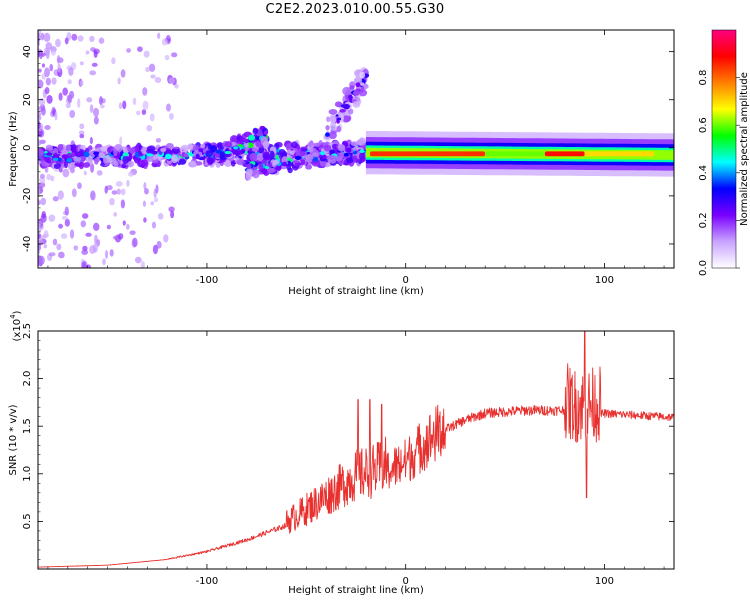 Image resolution: width=750 pixels, height=600 pixels. What do you see at coordinates (27, 474) in the screenshot?
I see `y-tick-label: 1.0` at bounding box center [27, 474].